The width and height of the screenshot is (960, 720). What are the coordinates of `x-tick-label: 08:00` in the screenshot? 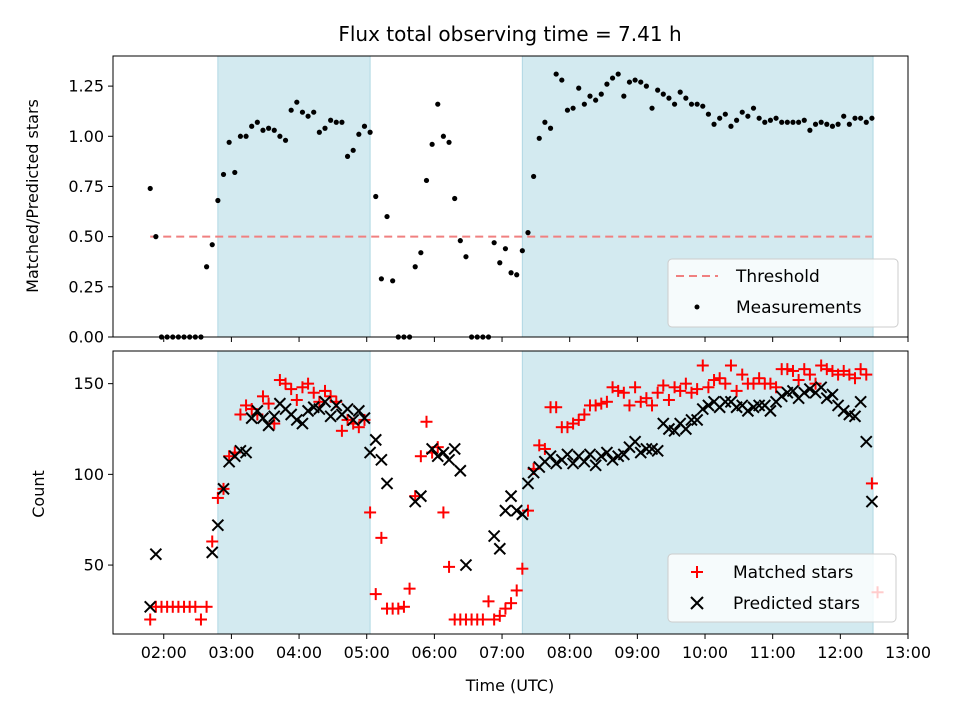 It's located at (570, 652).